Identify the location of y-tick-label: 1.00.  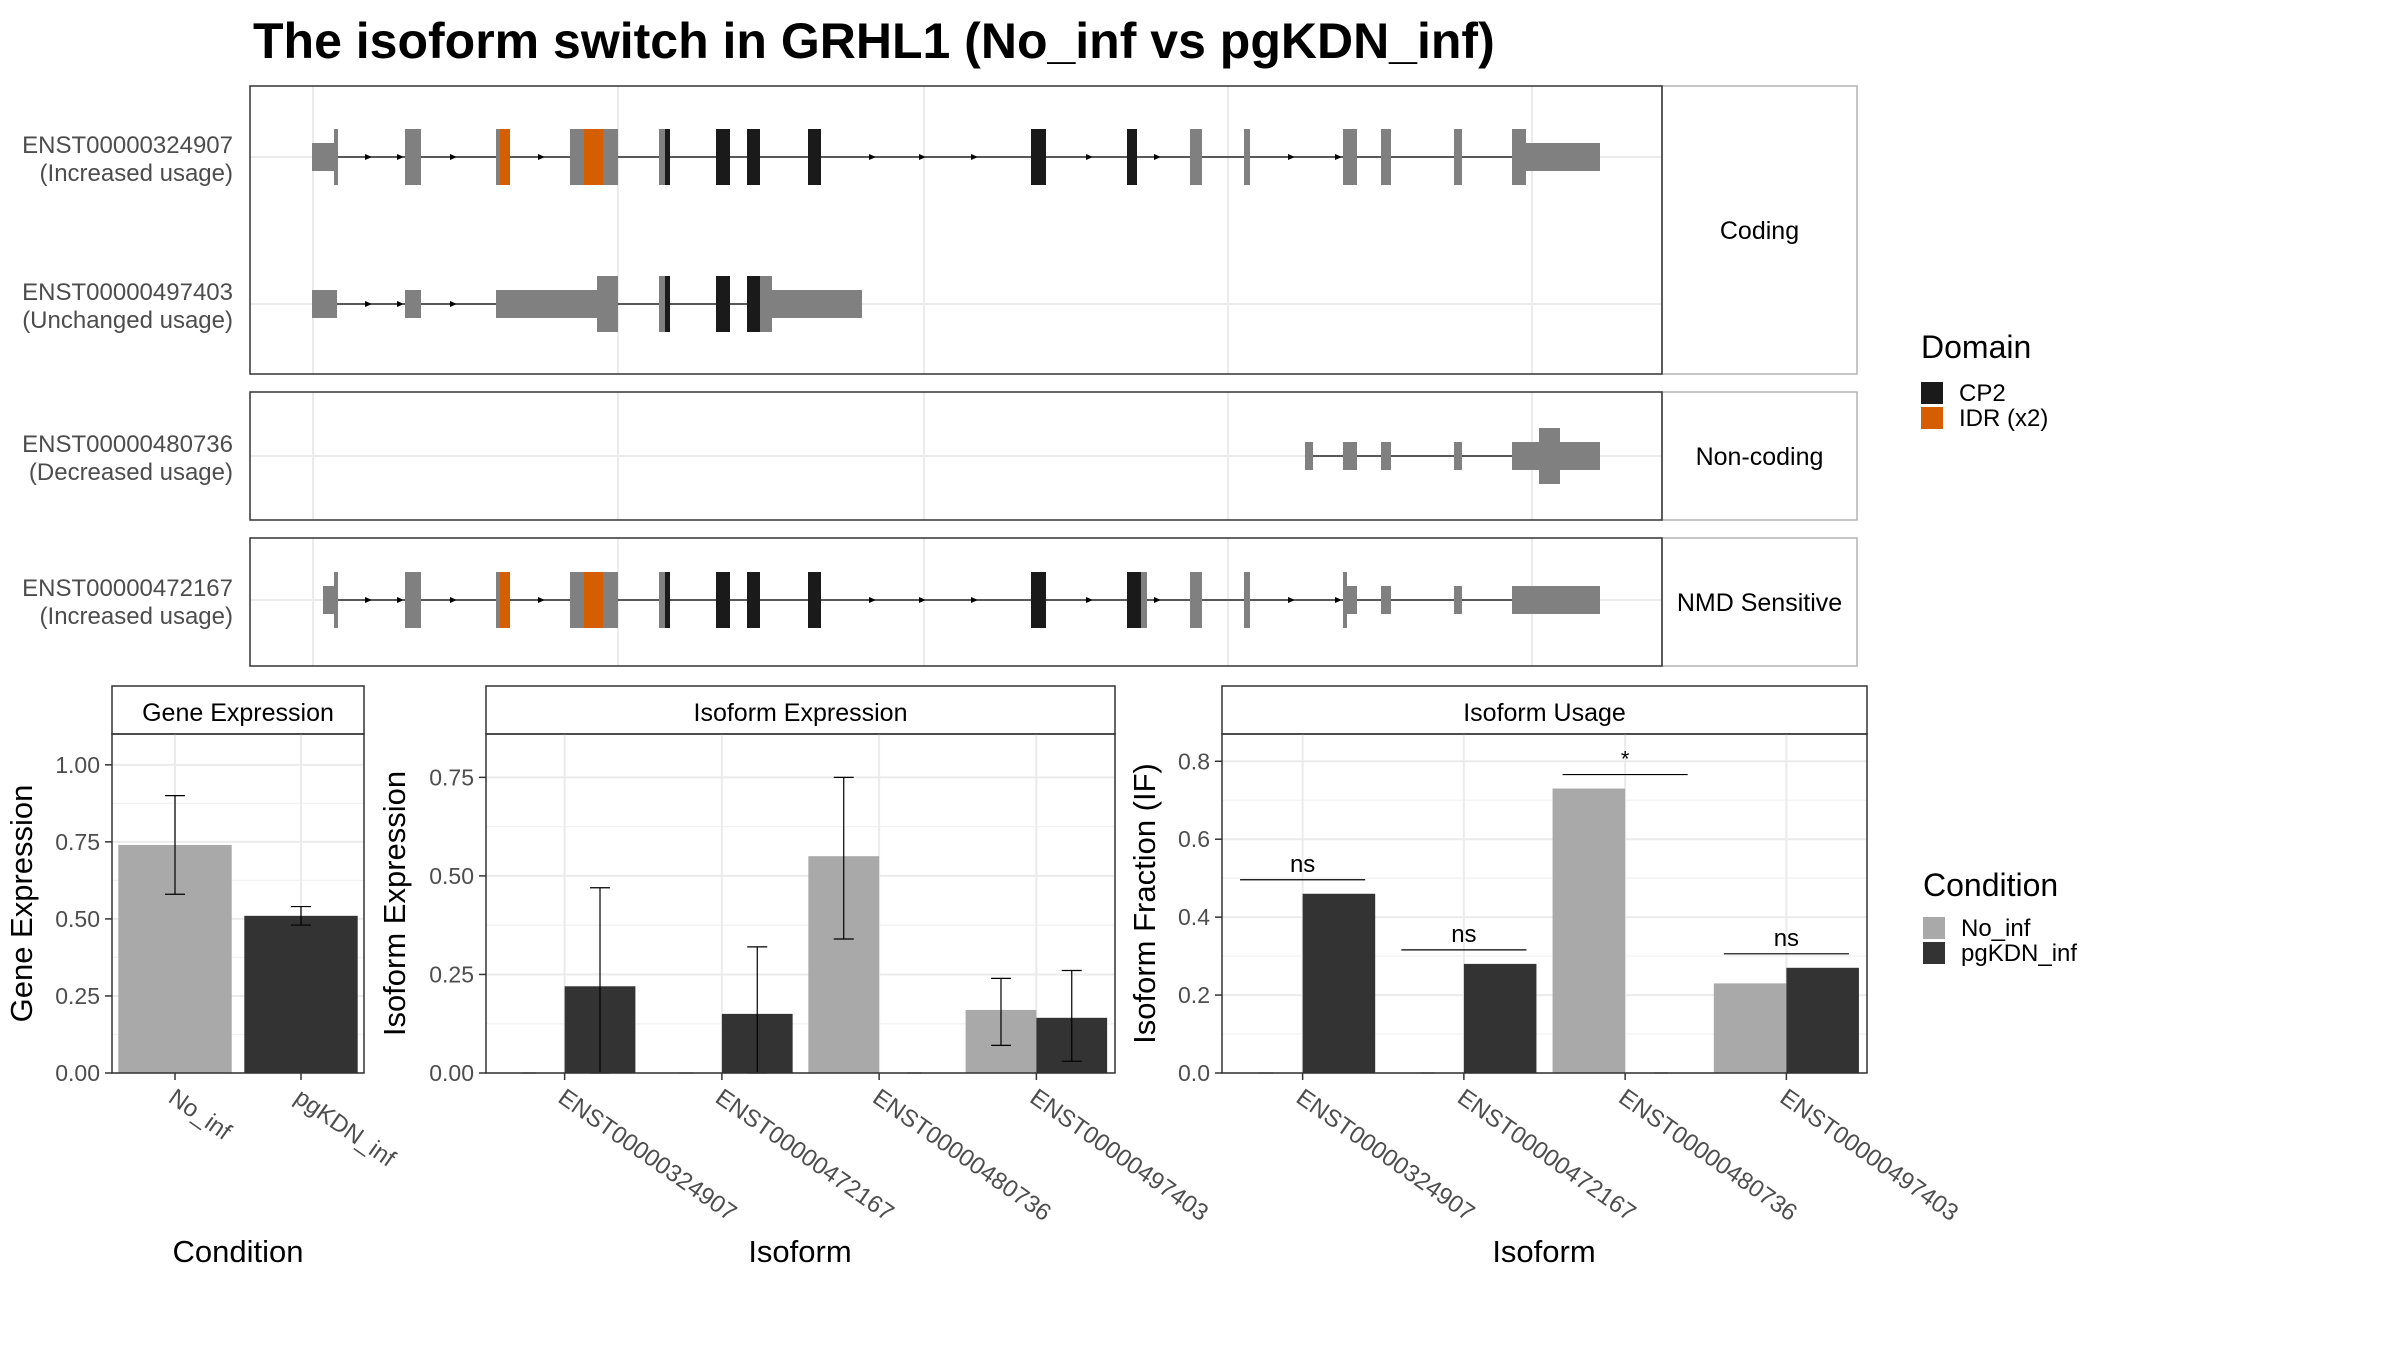
(77, 765).